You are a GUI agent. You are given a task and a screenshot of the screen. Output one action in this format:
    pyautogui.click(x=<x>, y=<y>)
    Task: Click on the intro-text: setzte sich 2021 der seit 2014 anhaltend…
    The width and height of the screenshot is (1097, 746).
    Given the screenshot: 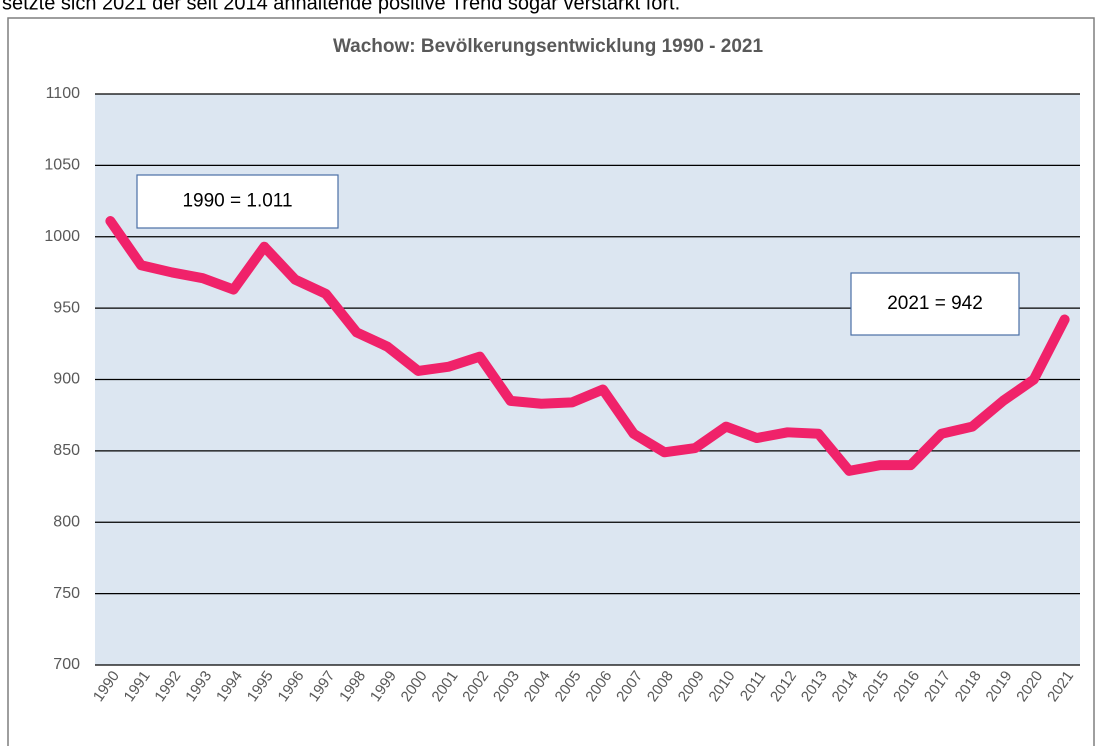 What is the action you would take?
    pyautogui.click(x=341, y=7)
    